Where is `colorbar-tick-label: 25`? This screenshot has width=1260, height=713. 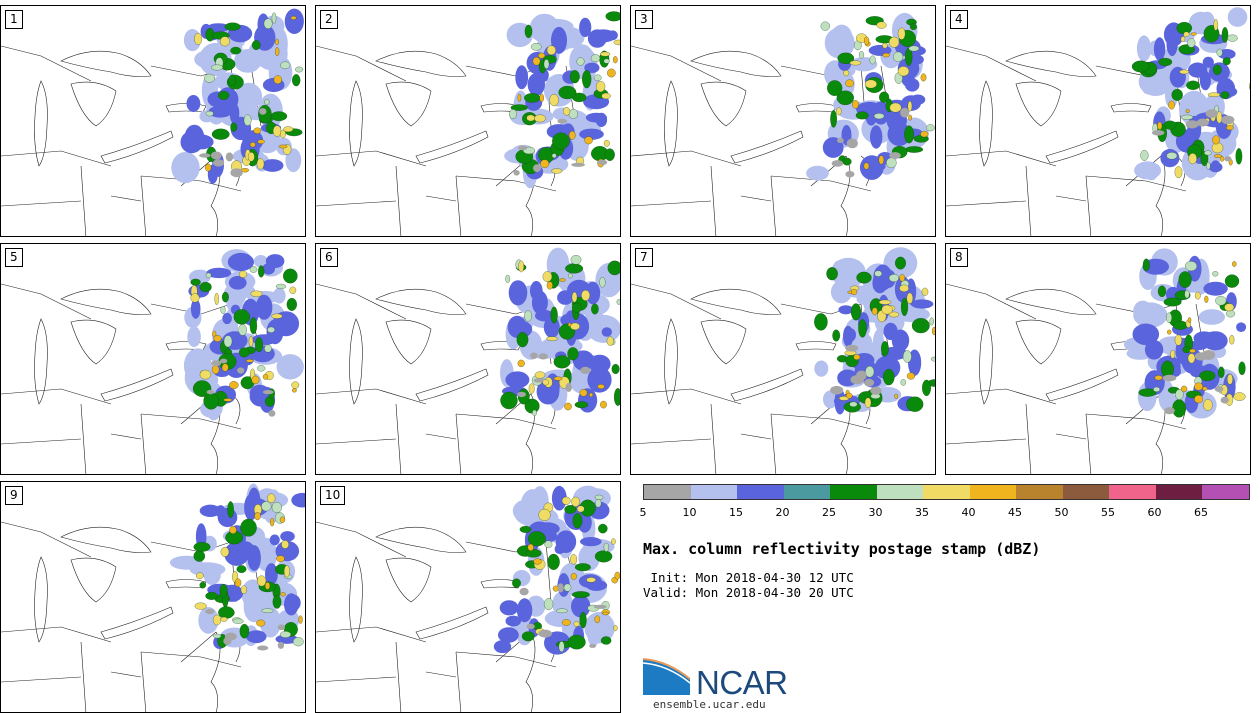 colorbar-tick-label: 25 is located at coordinates (829, 512).